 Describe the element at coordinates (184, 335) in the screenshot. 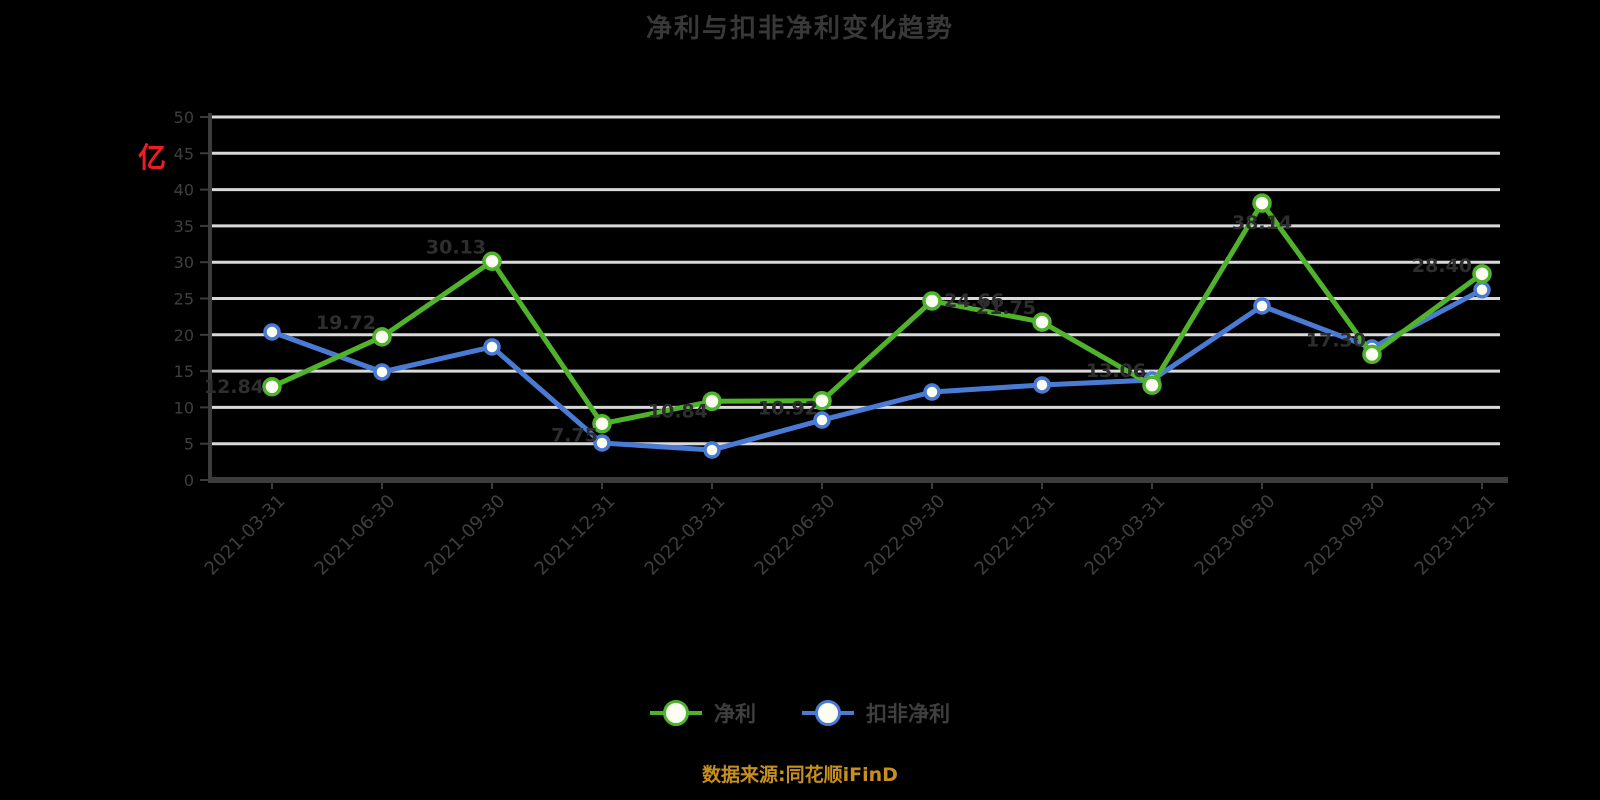

I see `y-tick-label: 20` at that location.